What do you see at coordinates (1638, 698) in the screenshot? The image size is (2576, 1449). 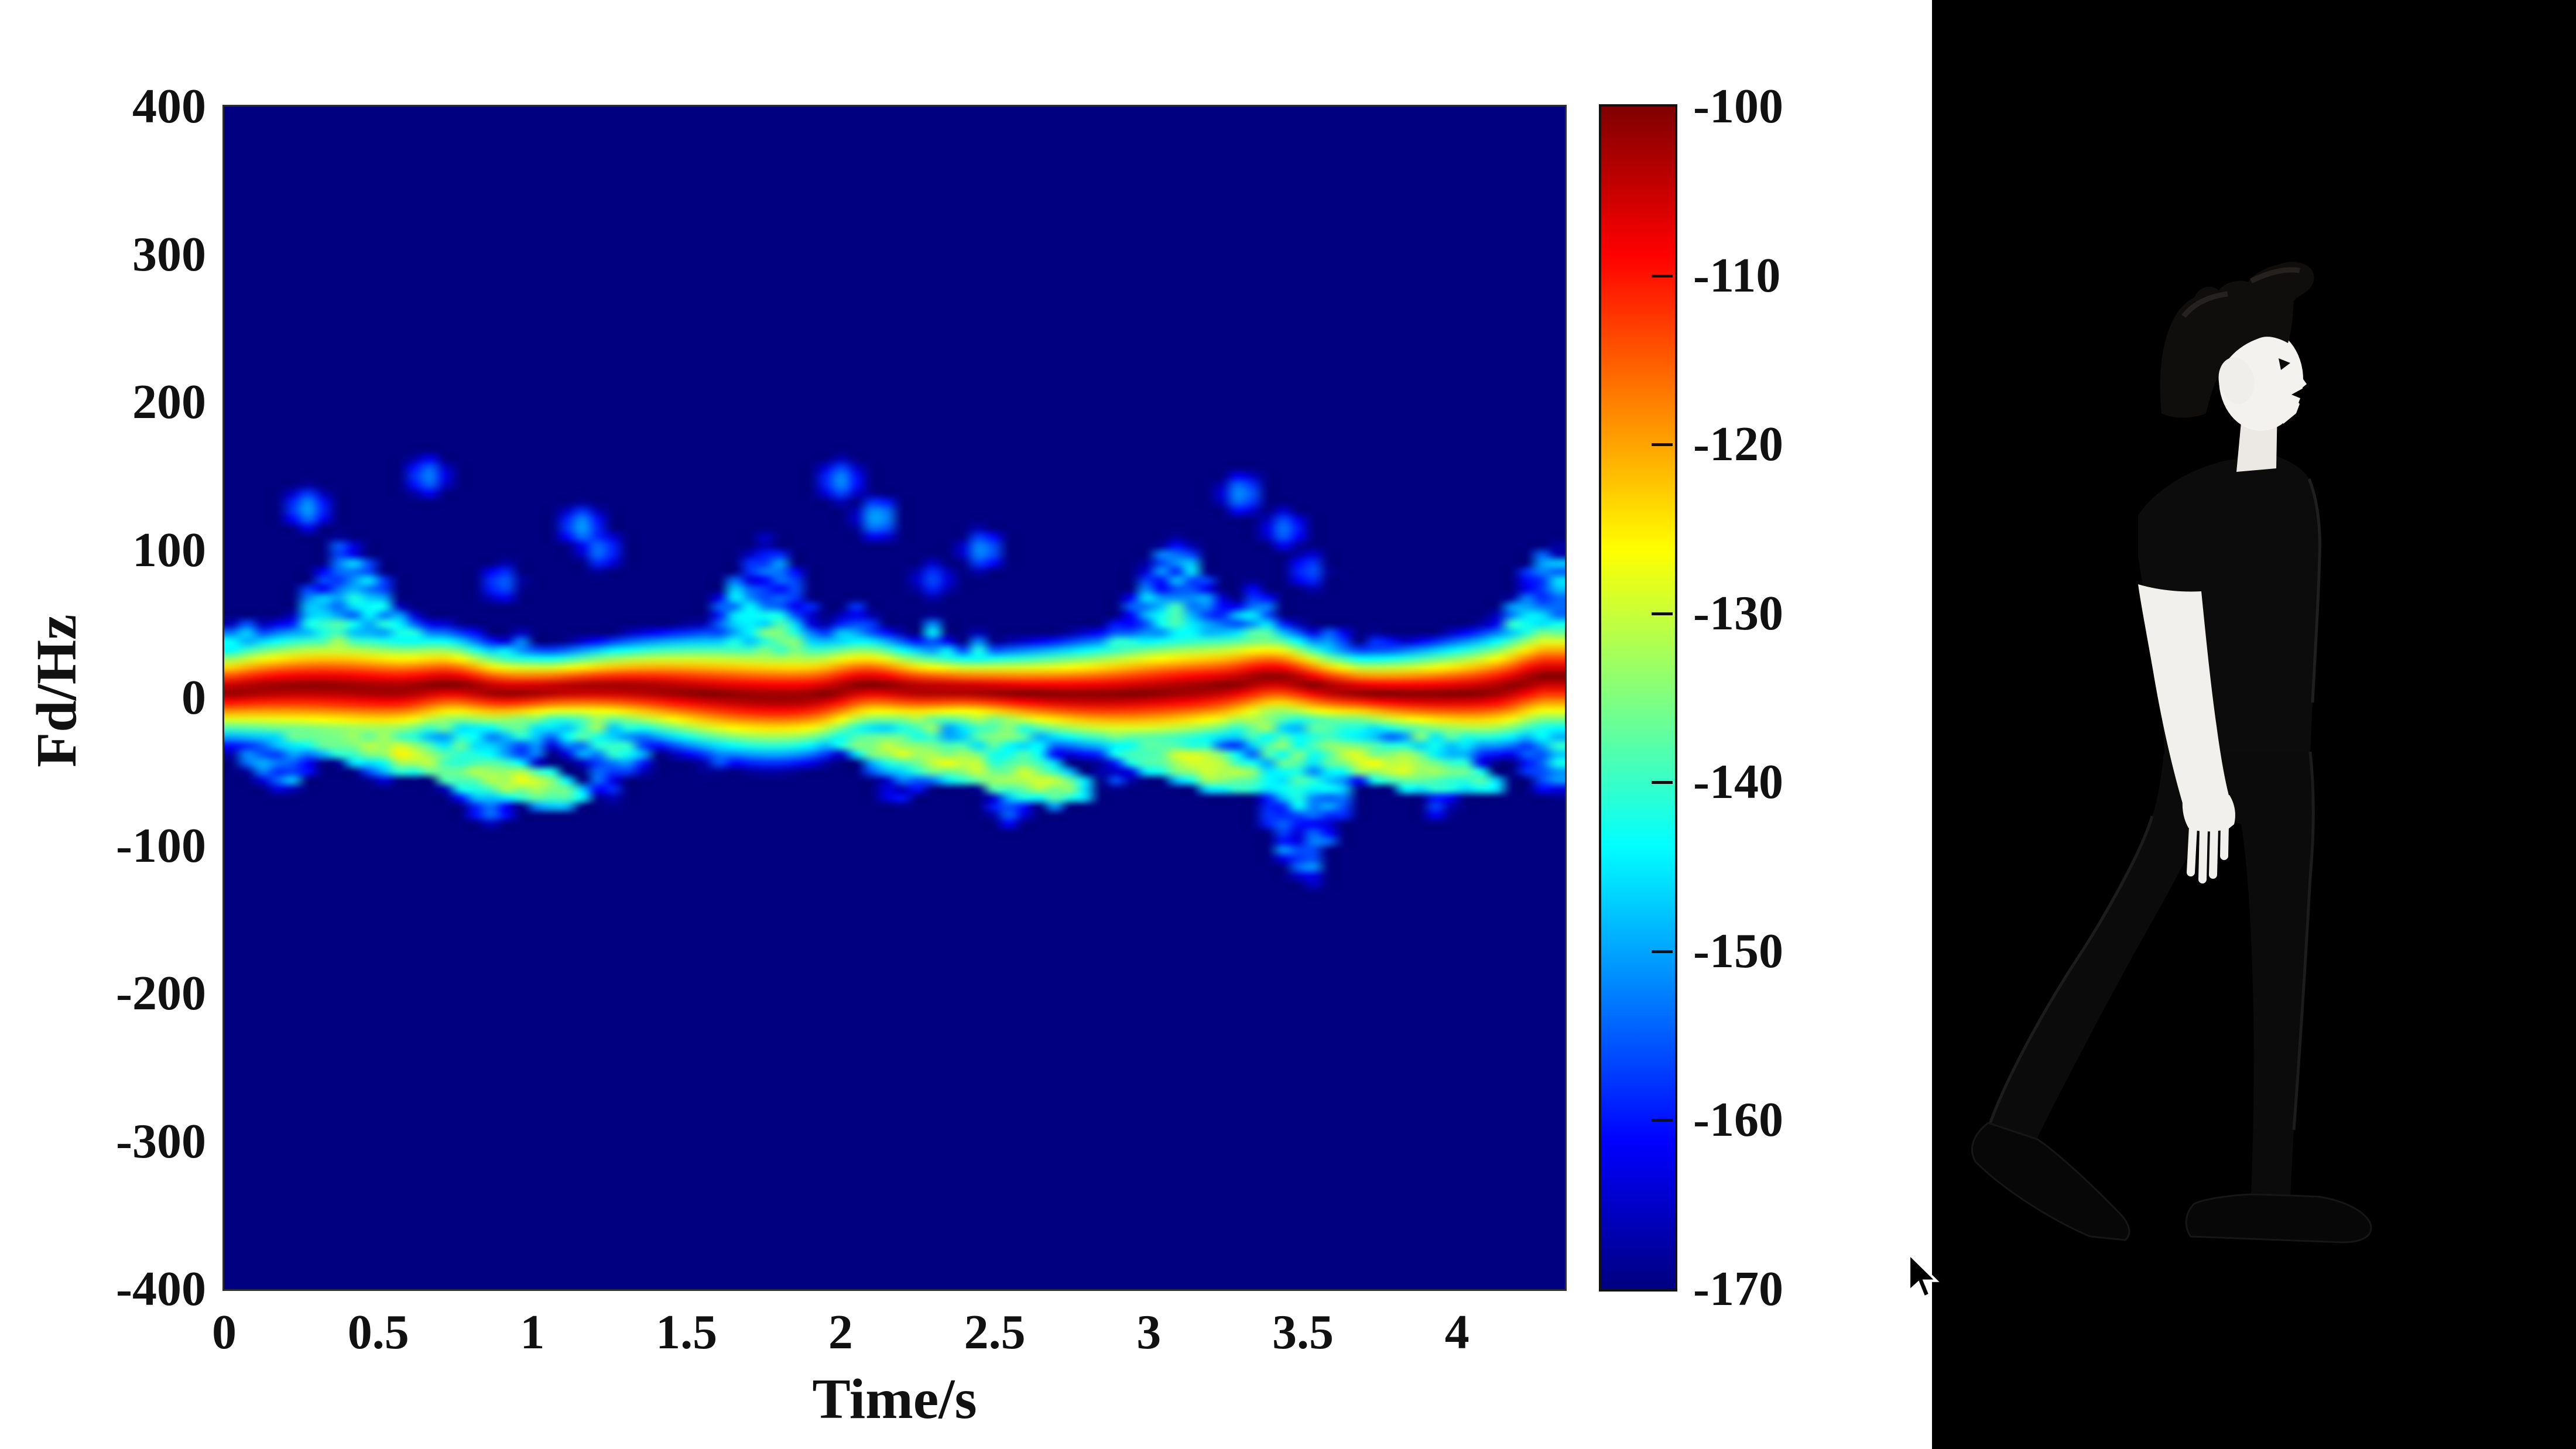 I see `colorbar` at bounding box center [1638, 698].